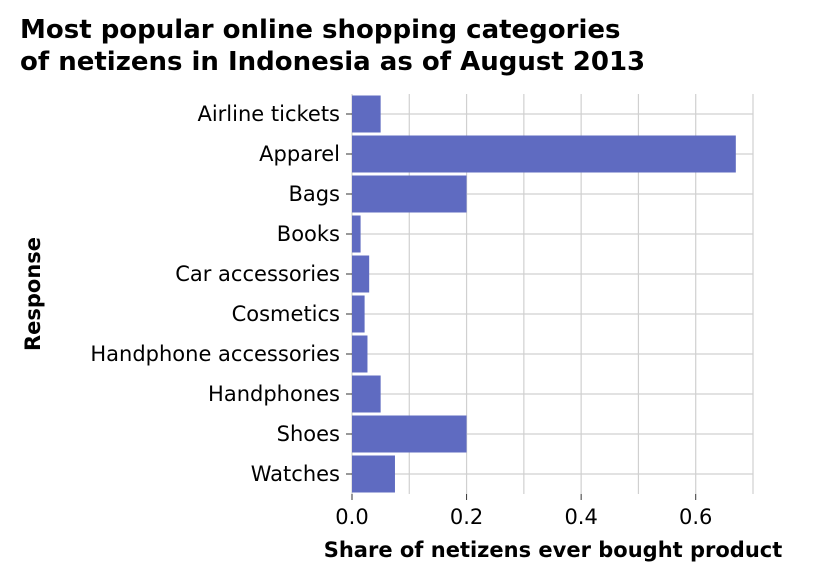 This screenshot has width=838, height=580. Describe the element at coordinates (544, 154) in the screenshot. I see `bar-apparel` at that location.